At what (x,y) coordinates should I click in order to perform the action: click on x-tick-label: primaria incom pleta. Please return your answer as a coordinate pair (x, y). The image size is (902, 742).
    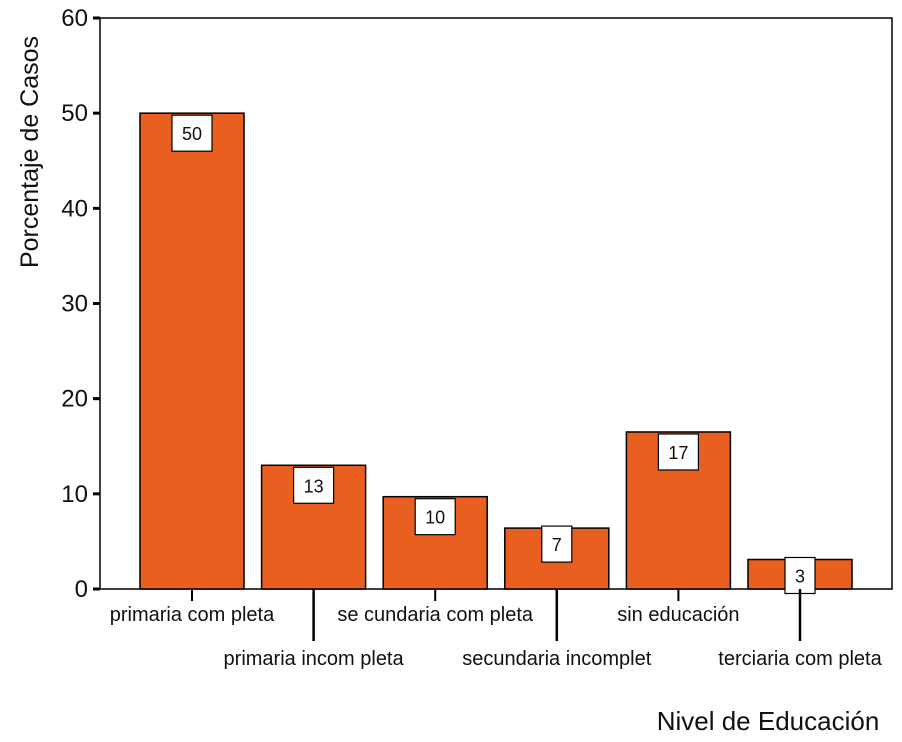
    Looking at the image, I should click on (314, 659).